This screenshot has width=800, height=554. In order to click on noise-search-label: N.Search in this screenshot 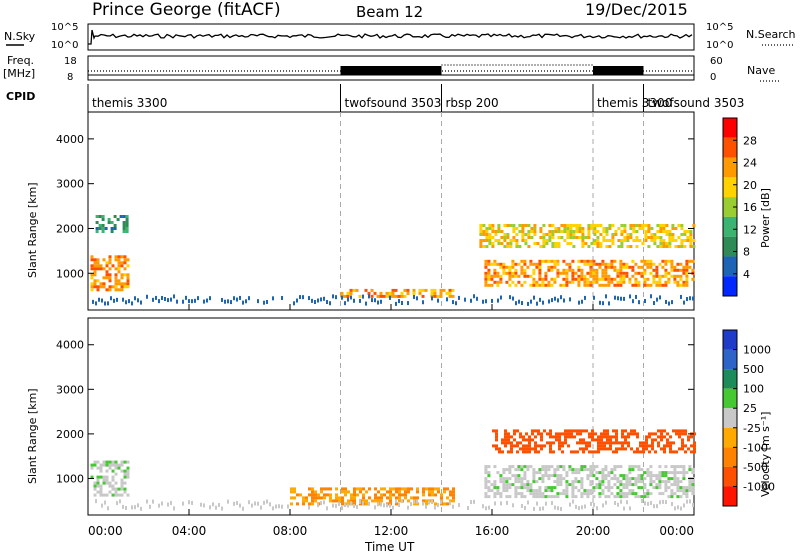, I will do `click(771, 34)`.